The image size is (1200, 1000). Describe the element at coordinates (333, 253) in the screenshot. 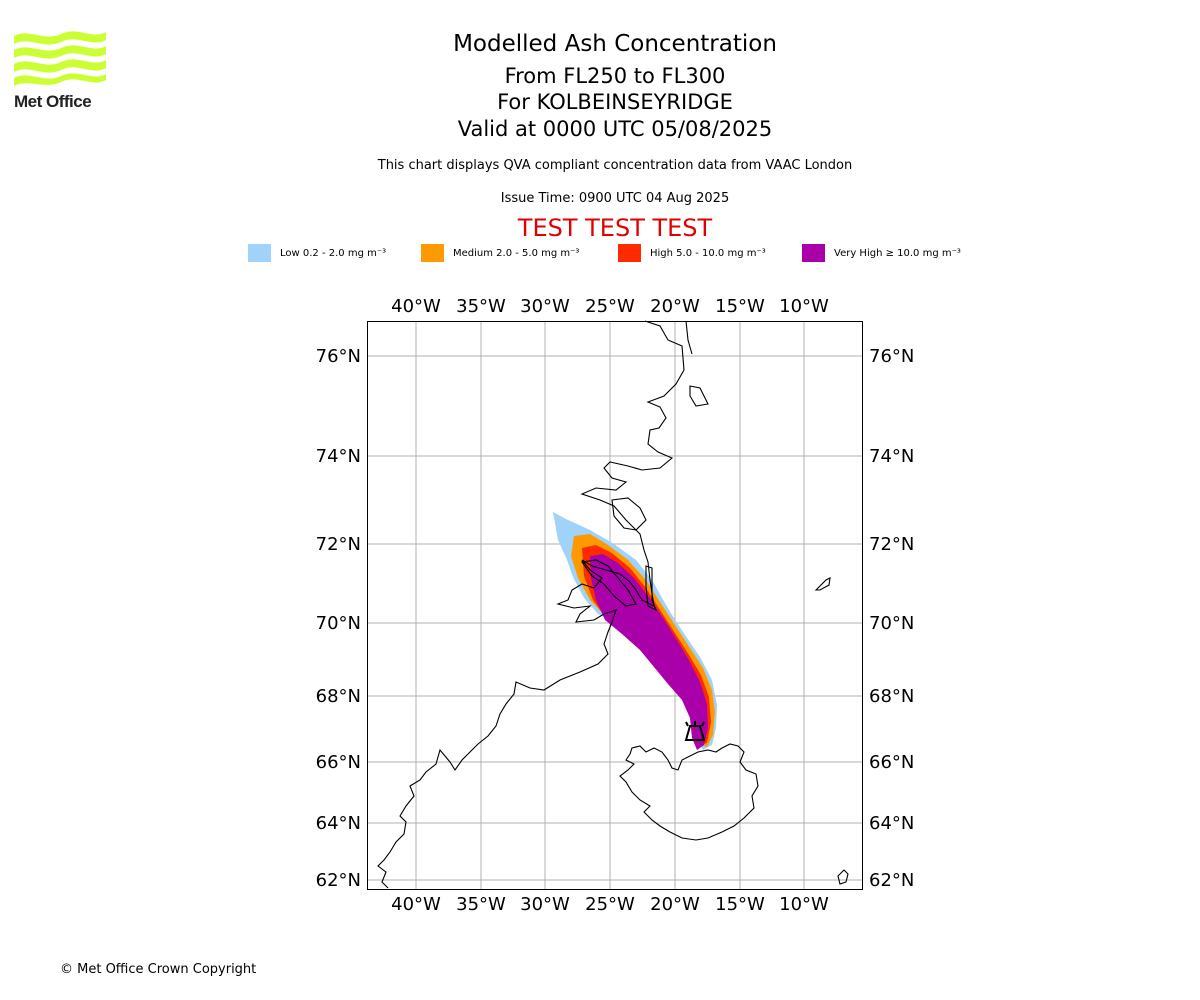

I see `legend-label-low: Low 0.2 - 2.0 mg m⁻³` at that location.